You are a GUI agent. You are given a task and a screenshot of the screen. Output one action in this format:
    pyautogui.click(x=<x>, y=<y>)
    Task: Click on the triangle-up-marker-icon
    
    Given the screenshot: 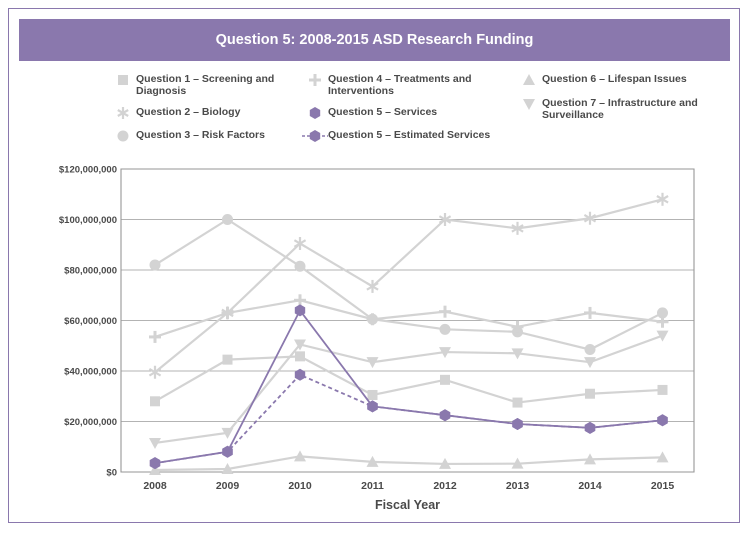 What is the action you would take?
    pyautogui.click(x=529, y=80)
    